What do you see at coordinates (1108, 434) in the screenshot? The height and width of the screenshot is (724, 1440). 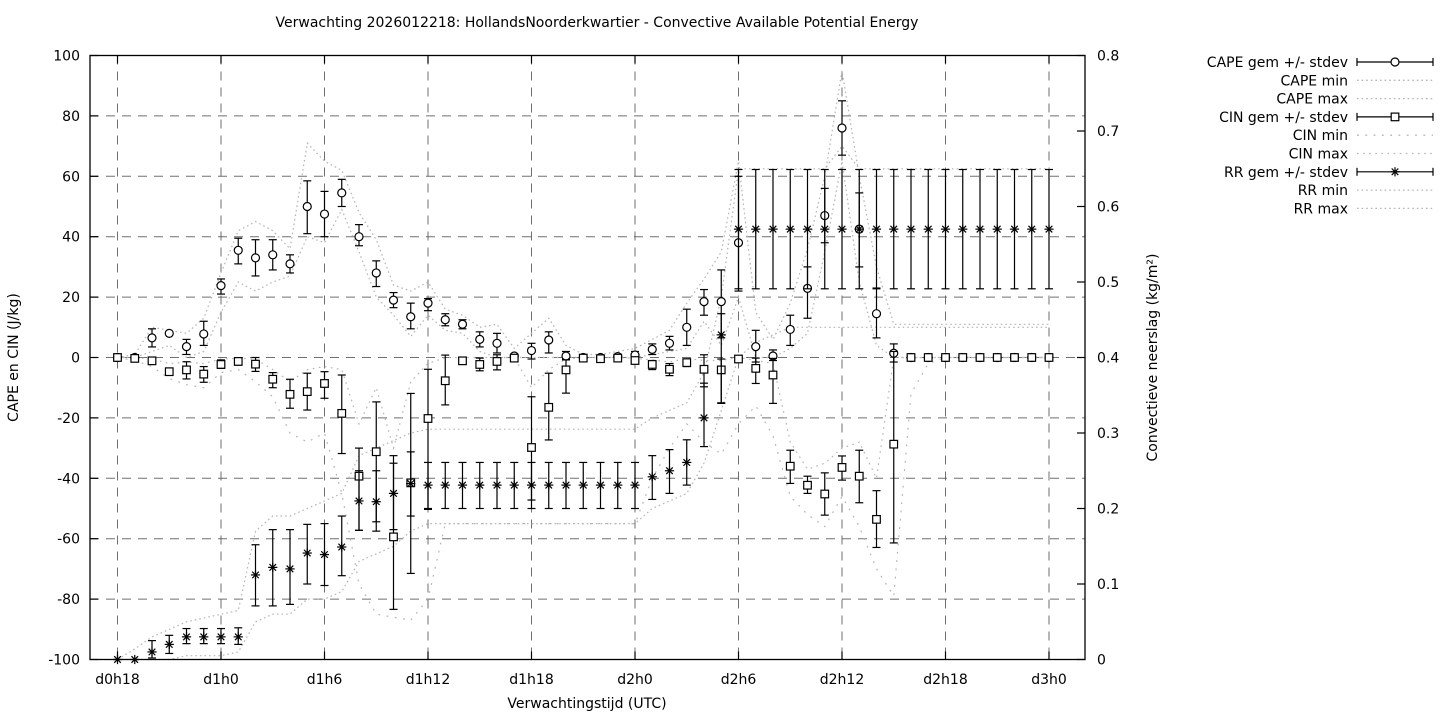 I see `y-right-tick-label: 0.3` at bounding box center [1108, 434].